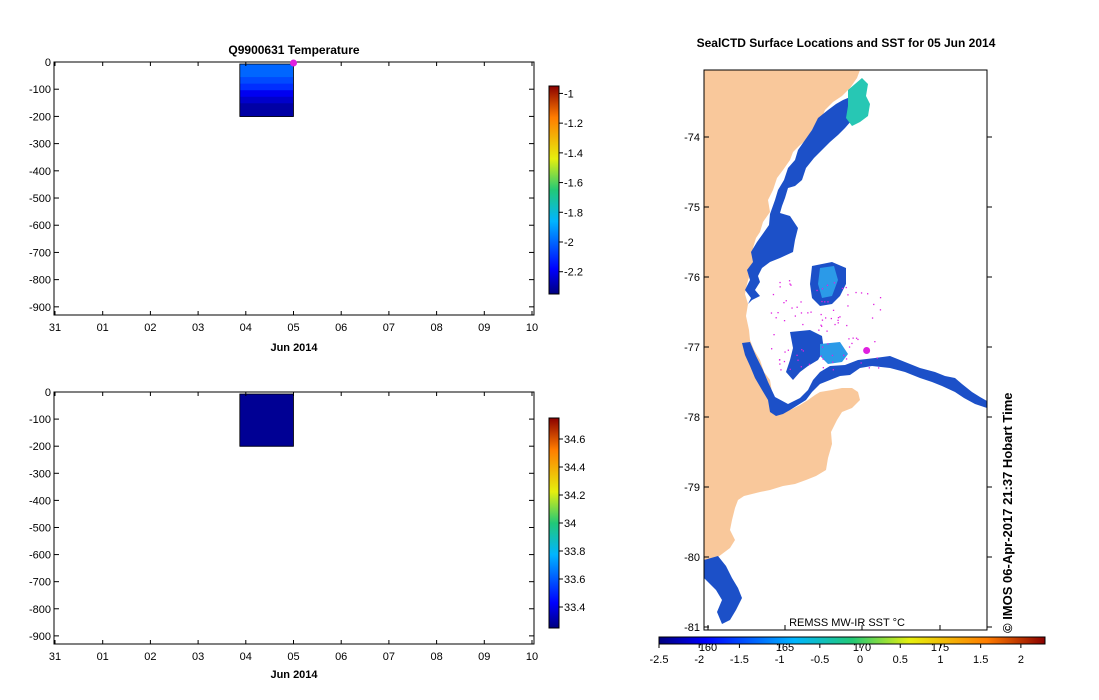  What do you see at coordinates (573, 273) in the screenshot?
I see `colorbar-tick-label: -2.2` at bounding box center [573, 273].